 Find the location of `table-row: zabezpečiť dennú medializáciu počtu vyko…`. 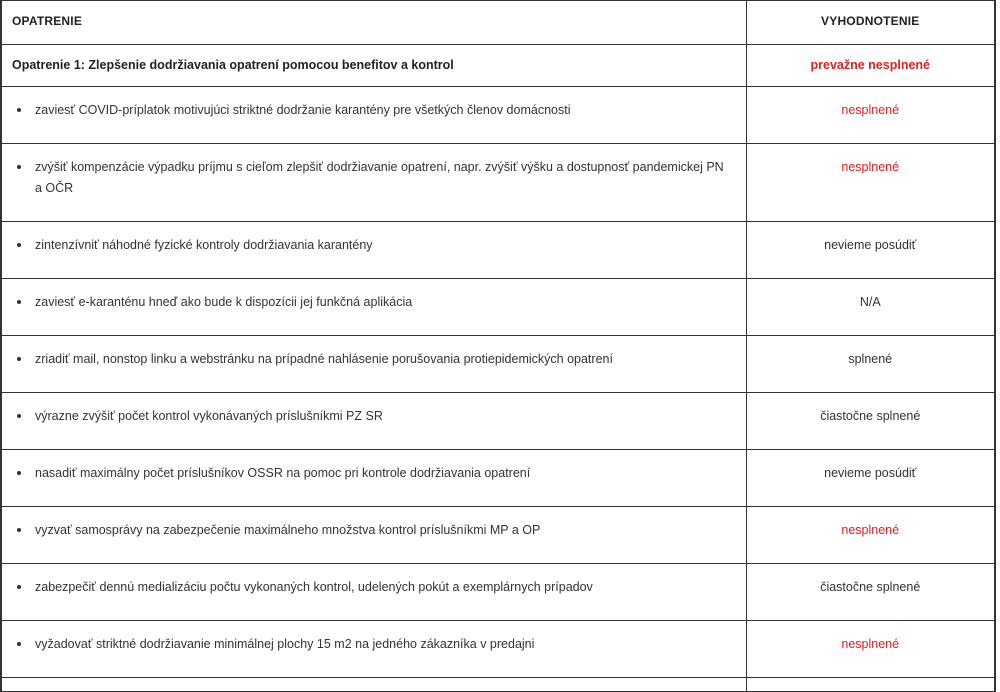

table-row: zabezpečiť dennú medializáciu počtu vyko… is located at coordinates (498, 592).